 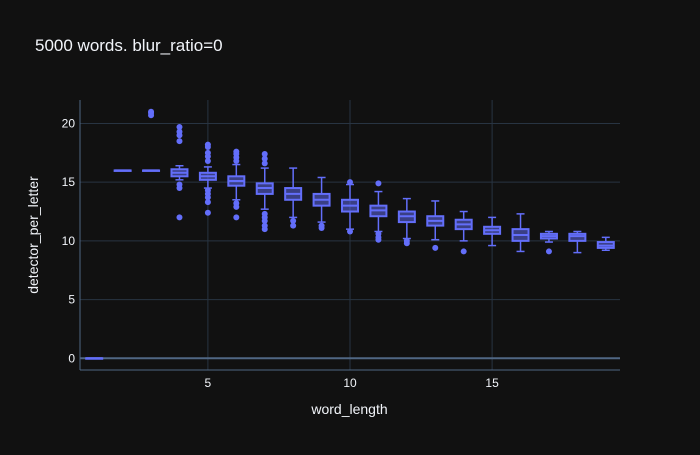 What do you see at coordinates (71, 358) in the screenshot?
I see `y-tick-label: 0` at bounding box center [71, 358].